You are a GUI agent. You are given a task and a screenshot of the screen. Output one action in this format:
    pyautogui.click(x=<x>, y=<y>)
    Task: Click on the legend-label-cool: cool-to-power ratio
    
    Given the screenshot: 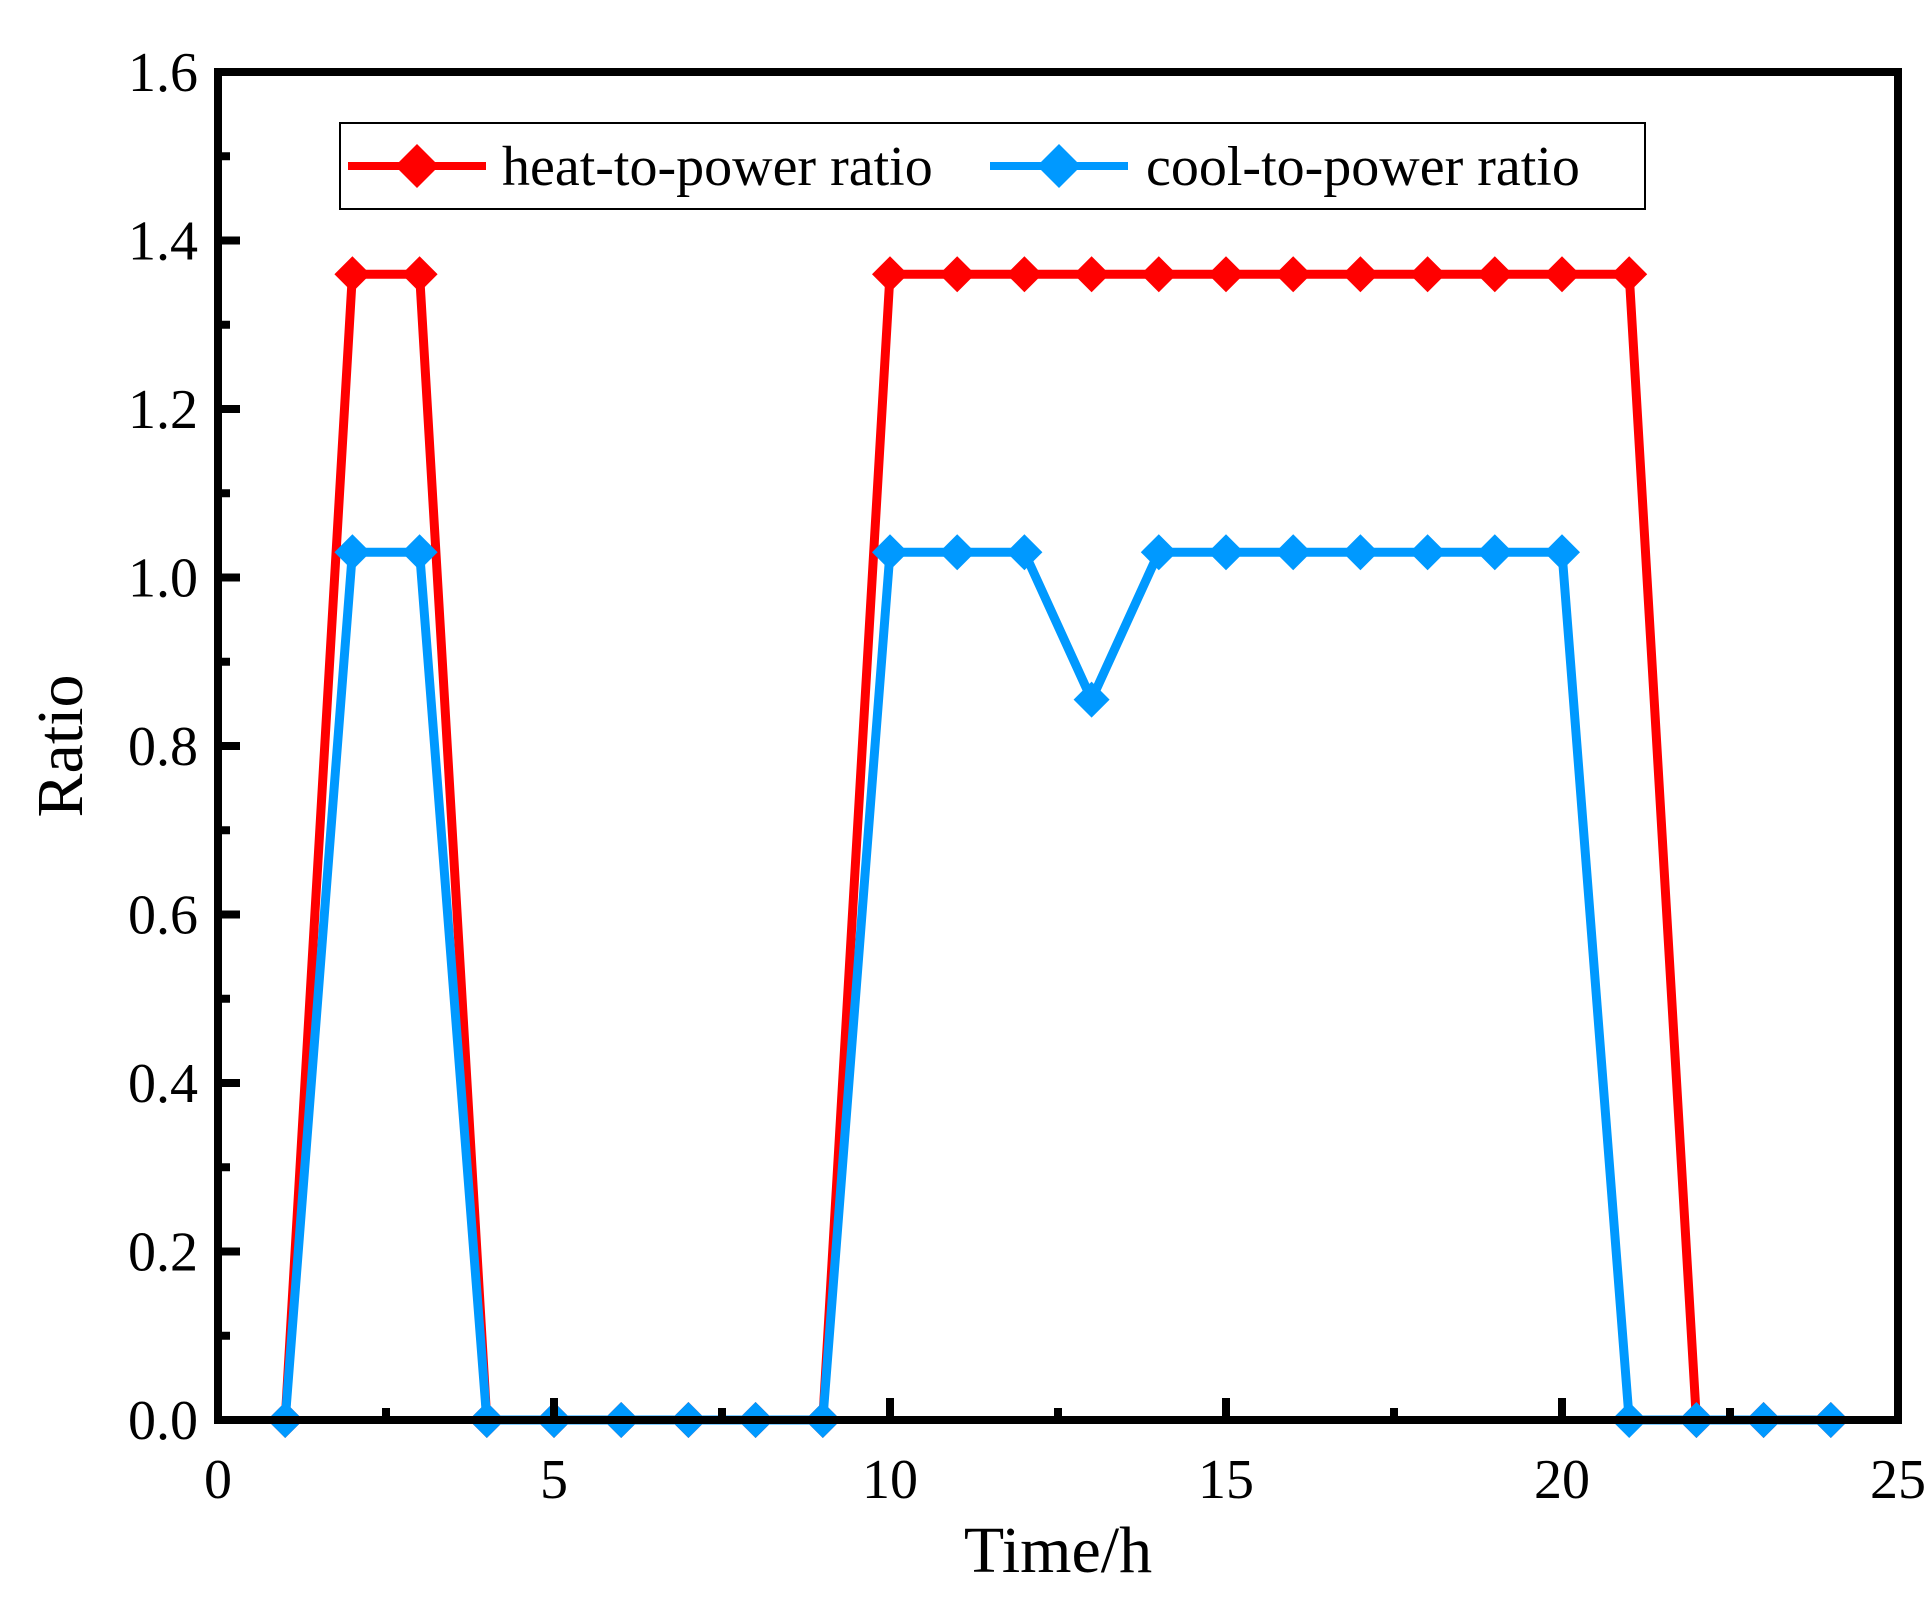 What is the action you would take?
    pyautogui.click(x=1363, y=167)
    